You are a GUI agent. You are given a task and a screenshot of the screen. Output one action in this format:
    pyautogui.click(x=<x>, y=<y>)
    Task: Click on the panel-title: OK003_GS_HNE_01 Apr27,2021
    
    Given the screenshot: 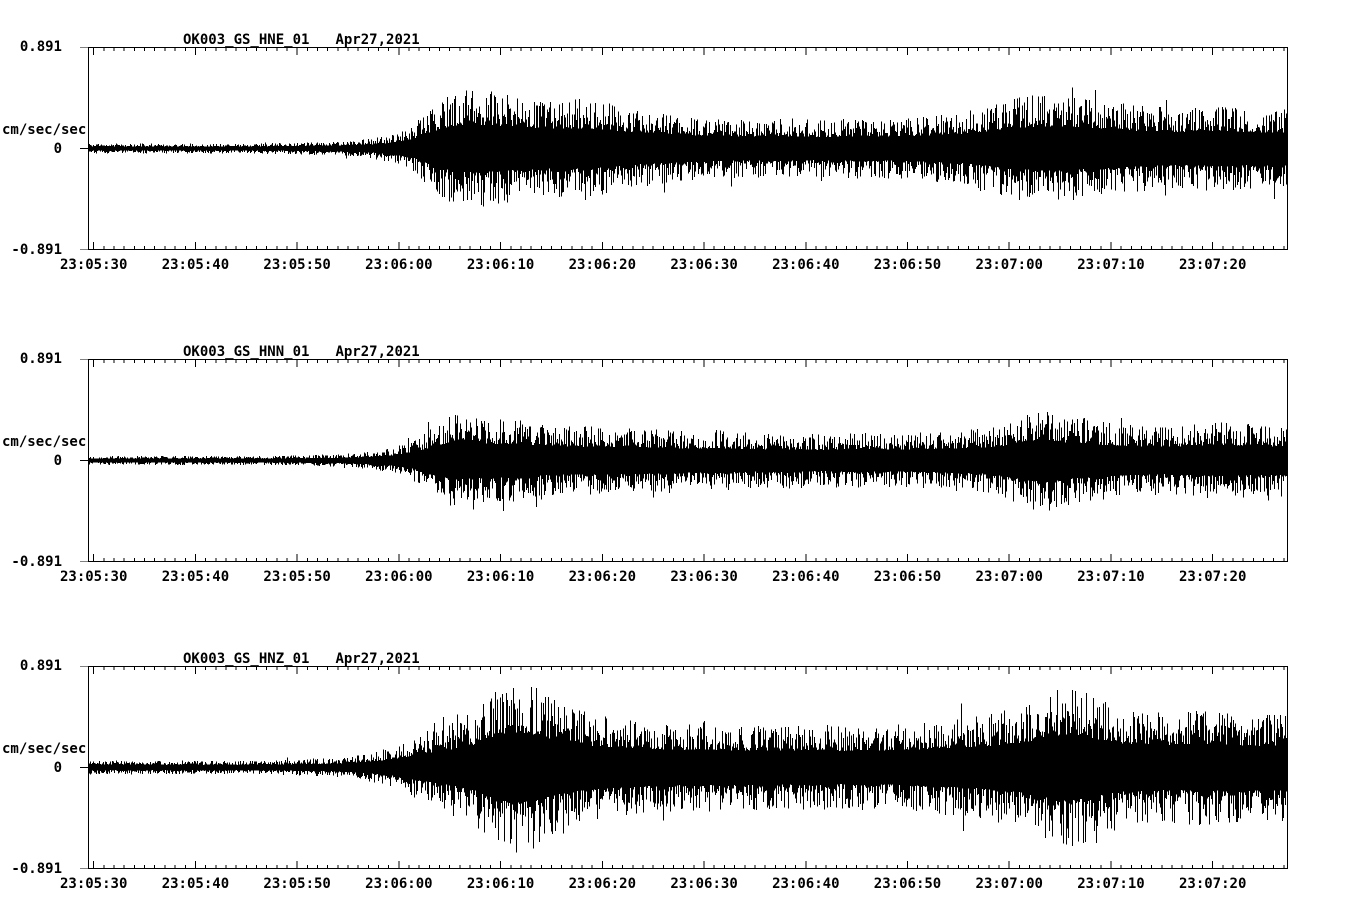 What is the action you would take?
    pyautogui.click(x=301, y=40)
    